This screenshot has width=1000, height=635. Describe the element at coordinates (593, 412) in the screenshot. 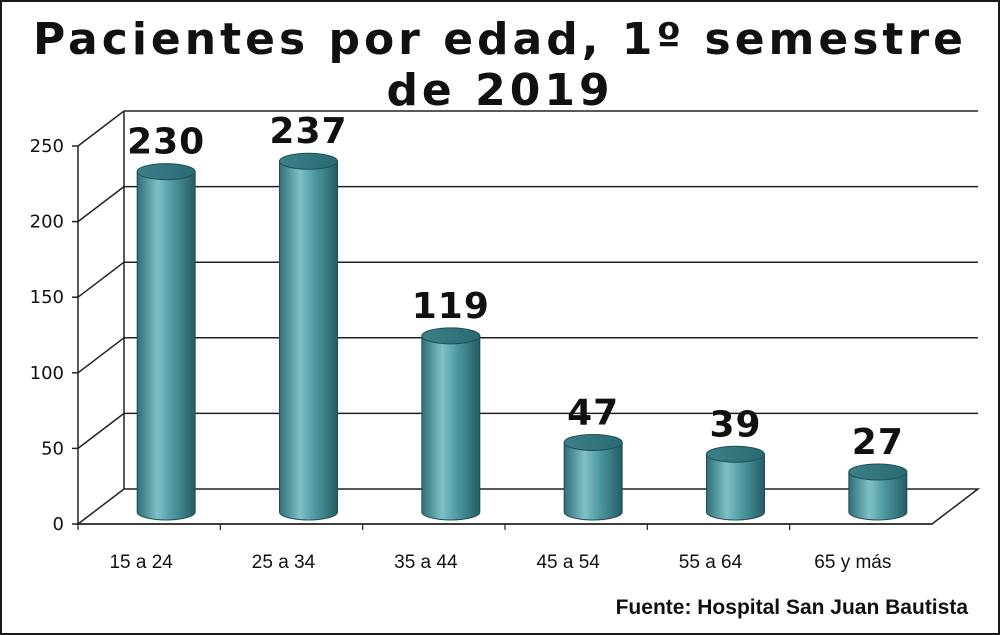

I see `data-label: 47` at that location.